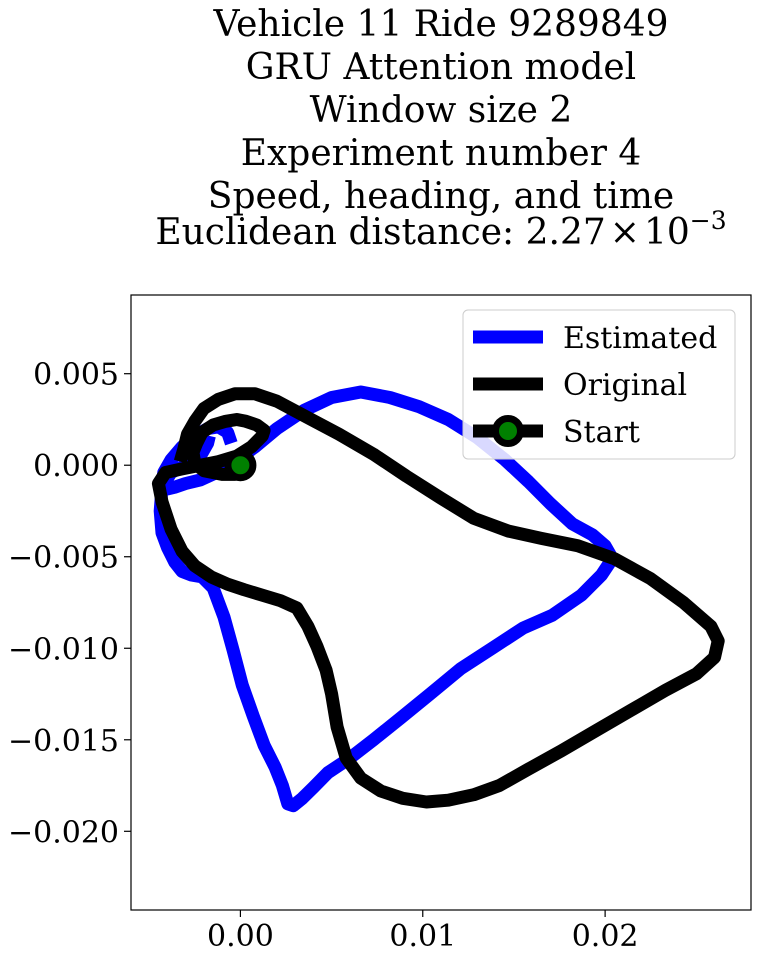 The image size is (758, 957). What do you see at coordinates (422, 936) in the screenshot?
I see `x-tick-label: 0.01` at bounding box center [422, 936].